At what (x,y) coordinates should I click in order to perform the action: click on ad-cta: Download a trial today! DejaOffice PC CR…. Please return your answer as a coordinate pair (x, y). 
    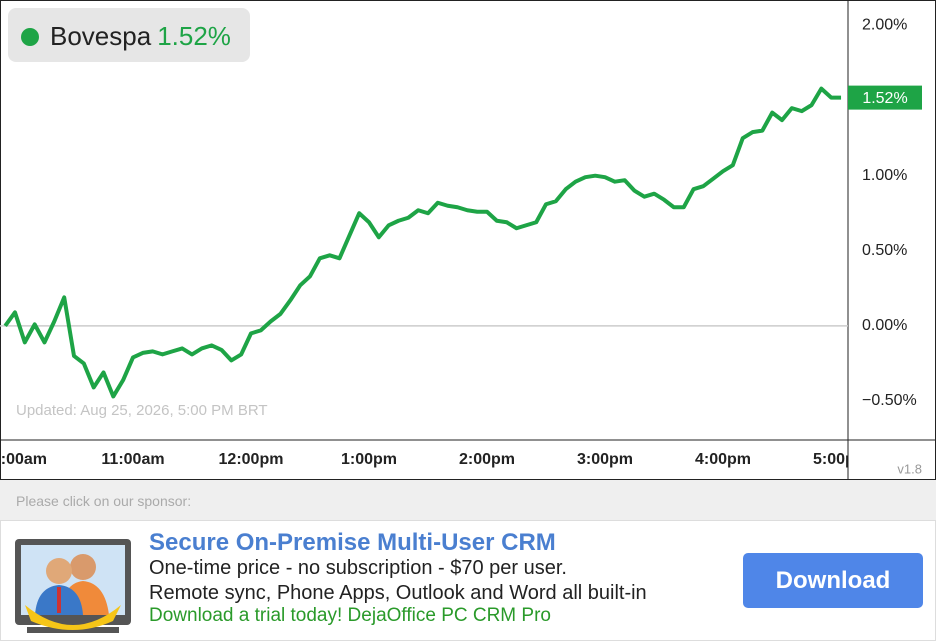
    Looking at the image, I should click on (350, 615).